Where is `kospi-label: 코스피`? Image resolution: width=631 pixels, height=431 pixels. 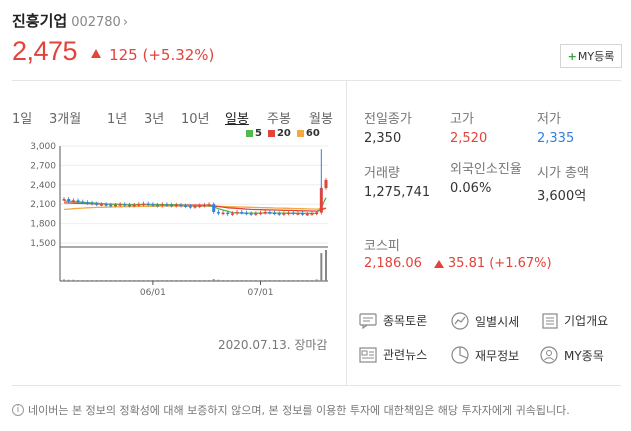
kospi-label: 코스피 is located at coordinates (382, 246).